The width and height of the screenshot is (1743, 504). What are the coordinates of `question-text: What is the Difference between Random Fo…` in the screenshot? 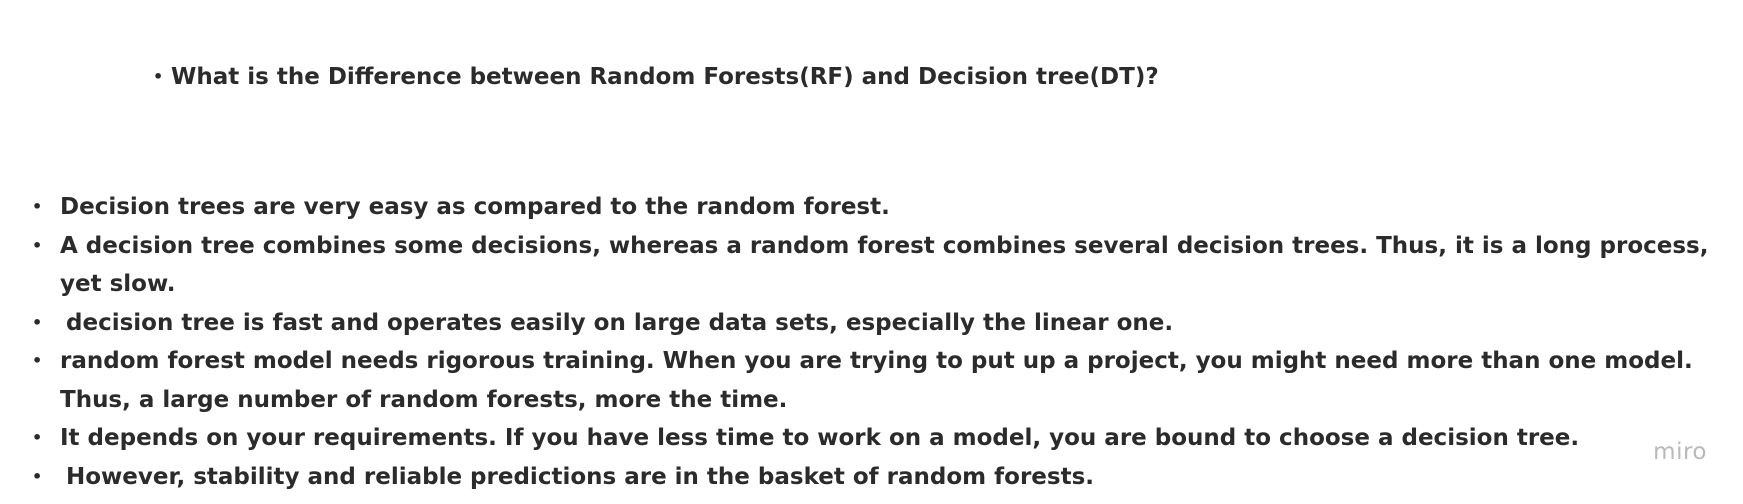 It's located at (665, 77).